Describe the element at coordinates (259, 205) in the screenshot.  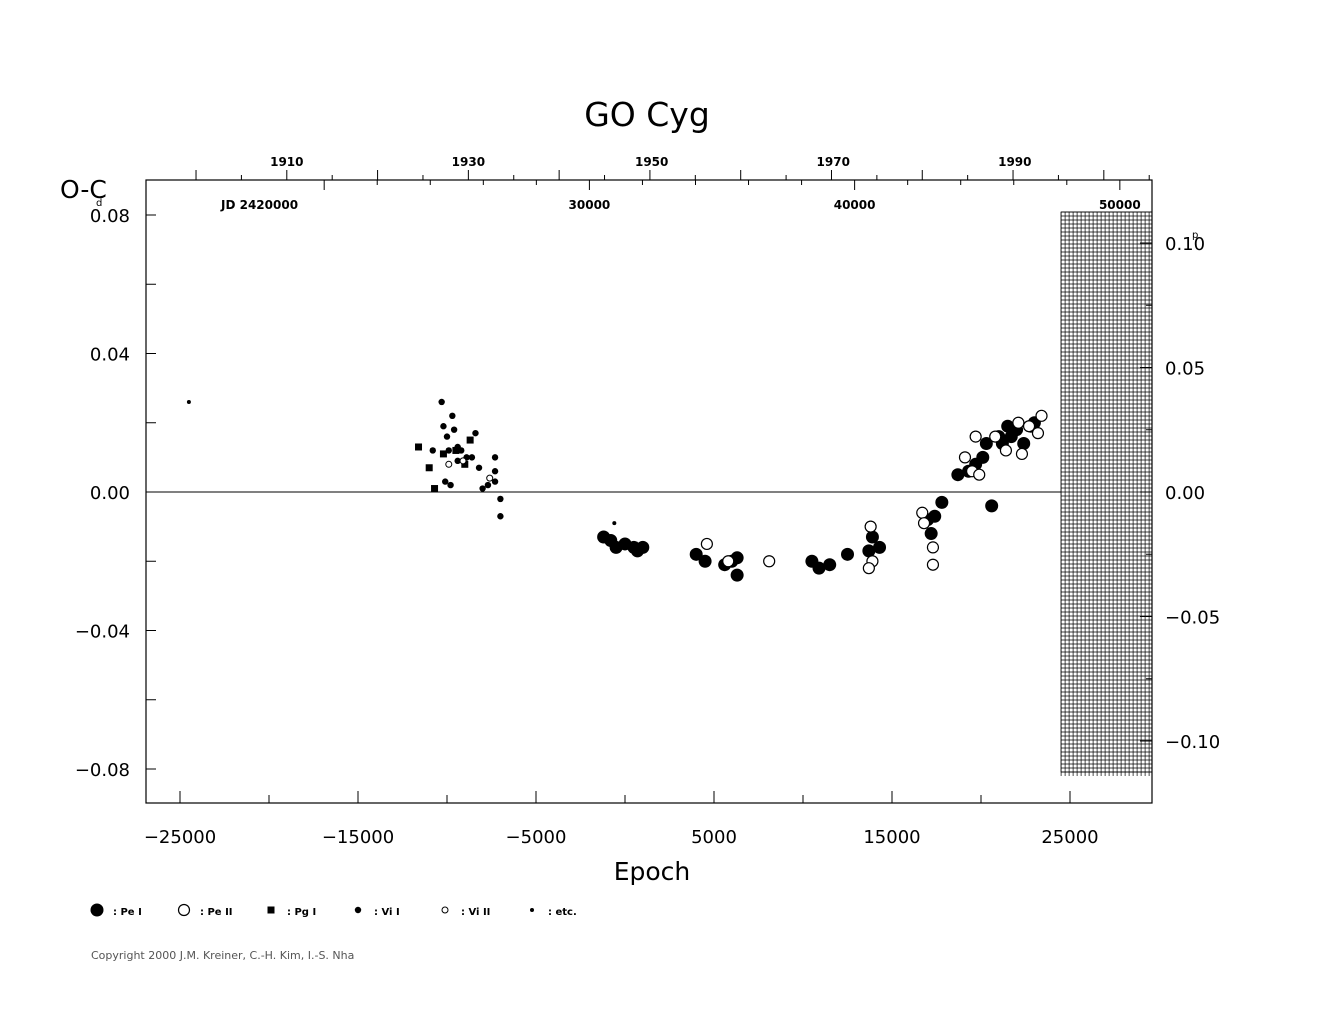
I see `jd-label: JD 2420000` at that location.